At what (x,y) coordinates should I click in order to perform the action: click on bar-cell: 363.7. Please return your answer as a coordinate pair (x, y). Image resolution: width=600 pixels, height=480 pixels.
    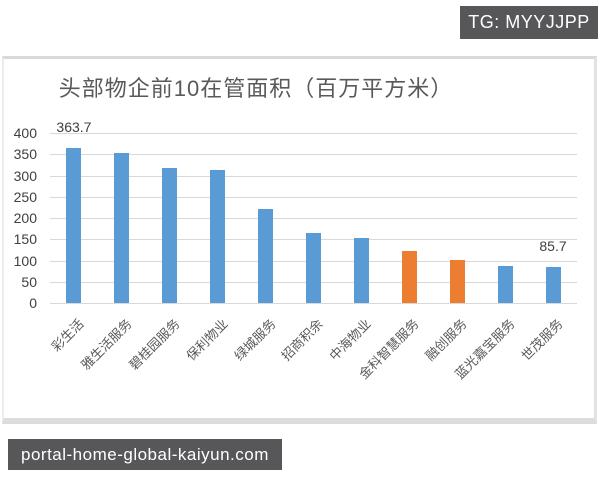
    Looking at the image, I should click on (74, 211).